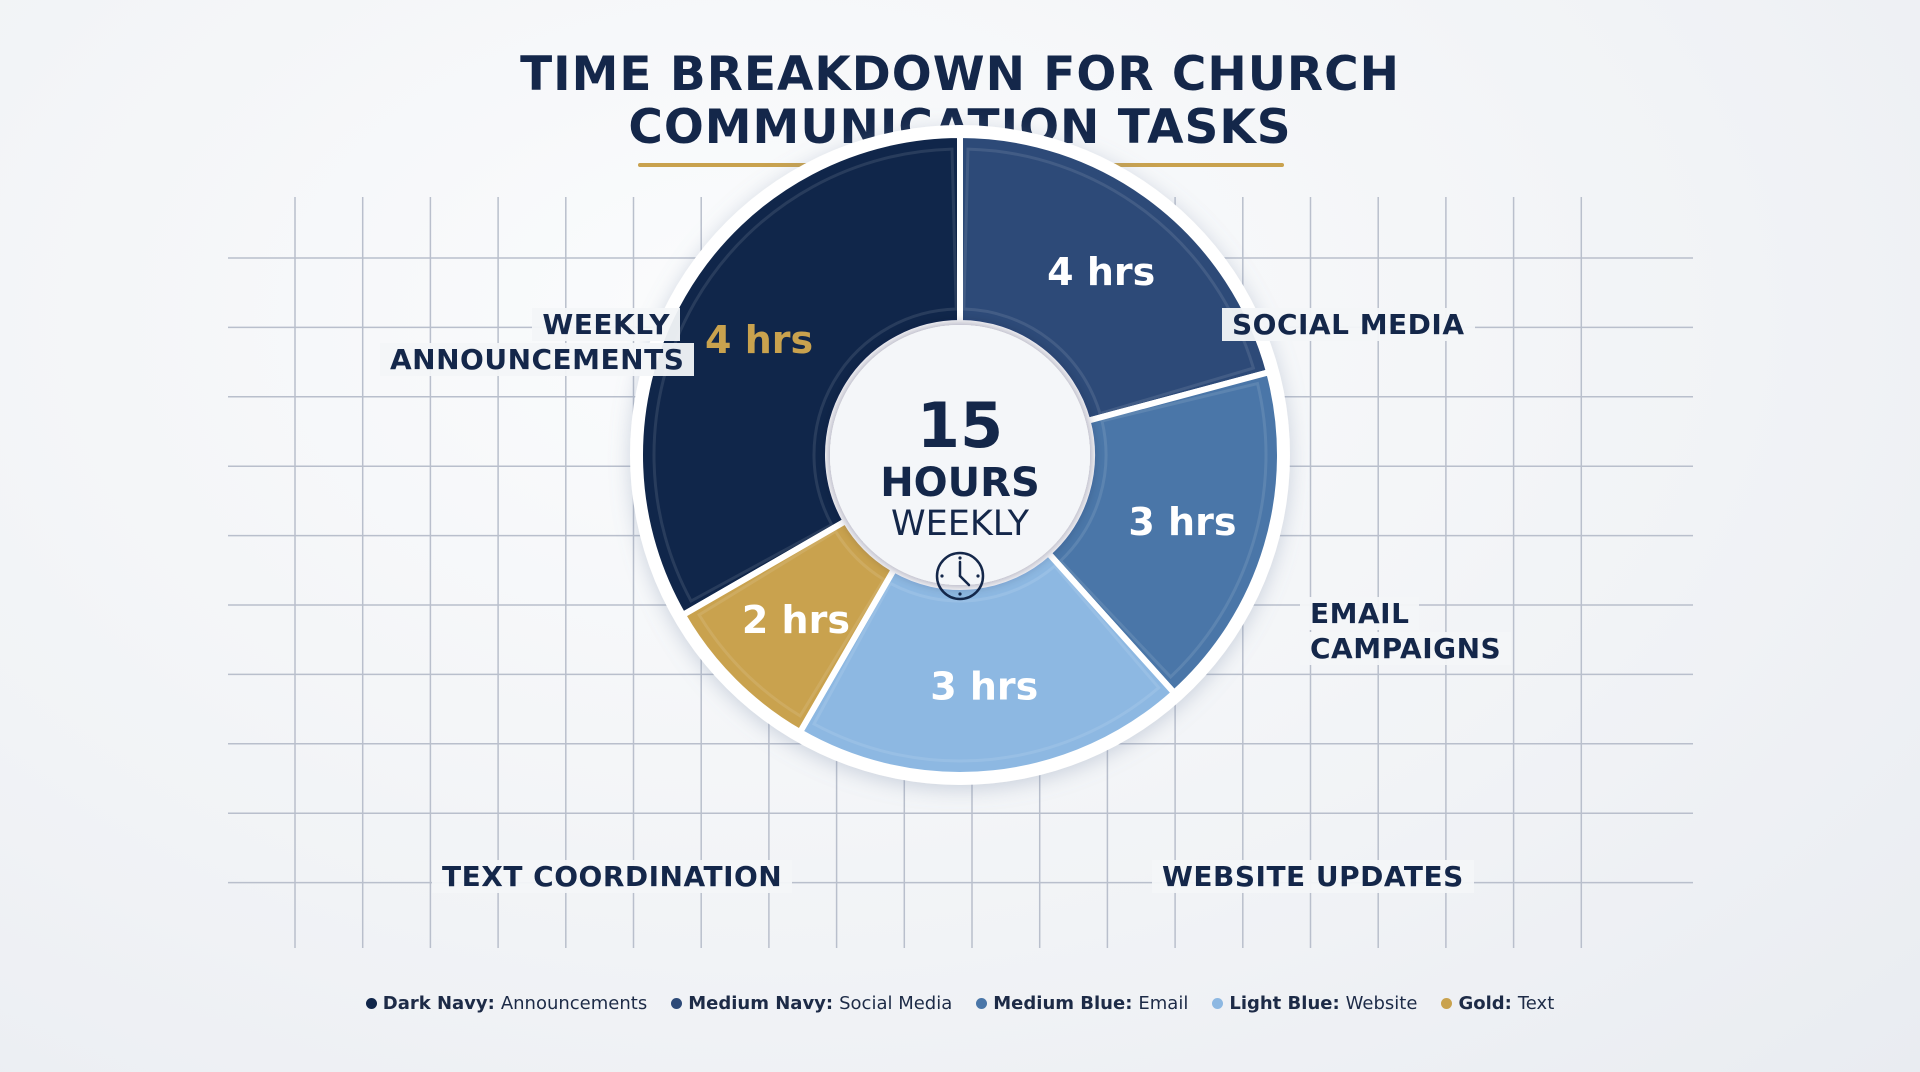  What do you see at coordinates (896, 1003) in the screenshot?
I see `legend-value: Social Media` at bounding box center [896, 1003].